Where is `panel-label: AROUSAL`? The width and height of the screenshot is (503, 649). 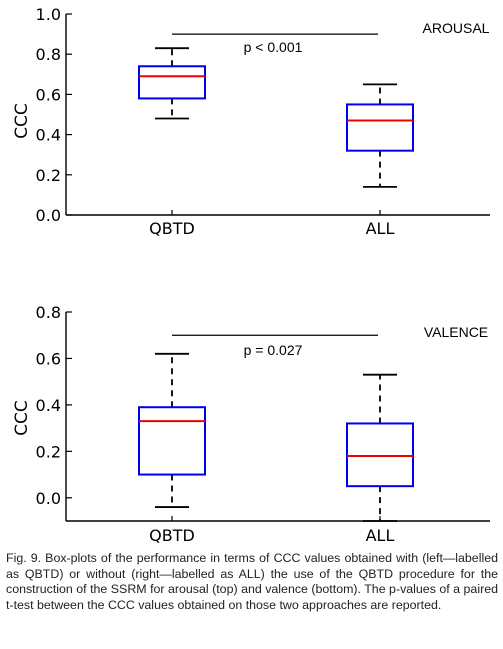
panel-label: AROUSAL is located at coordinates (456, 28).